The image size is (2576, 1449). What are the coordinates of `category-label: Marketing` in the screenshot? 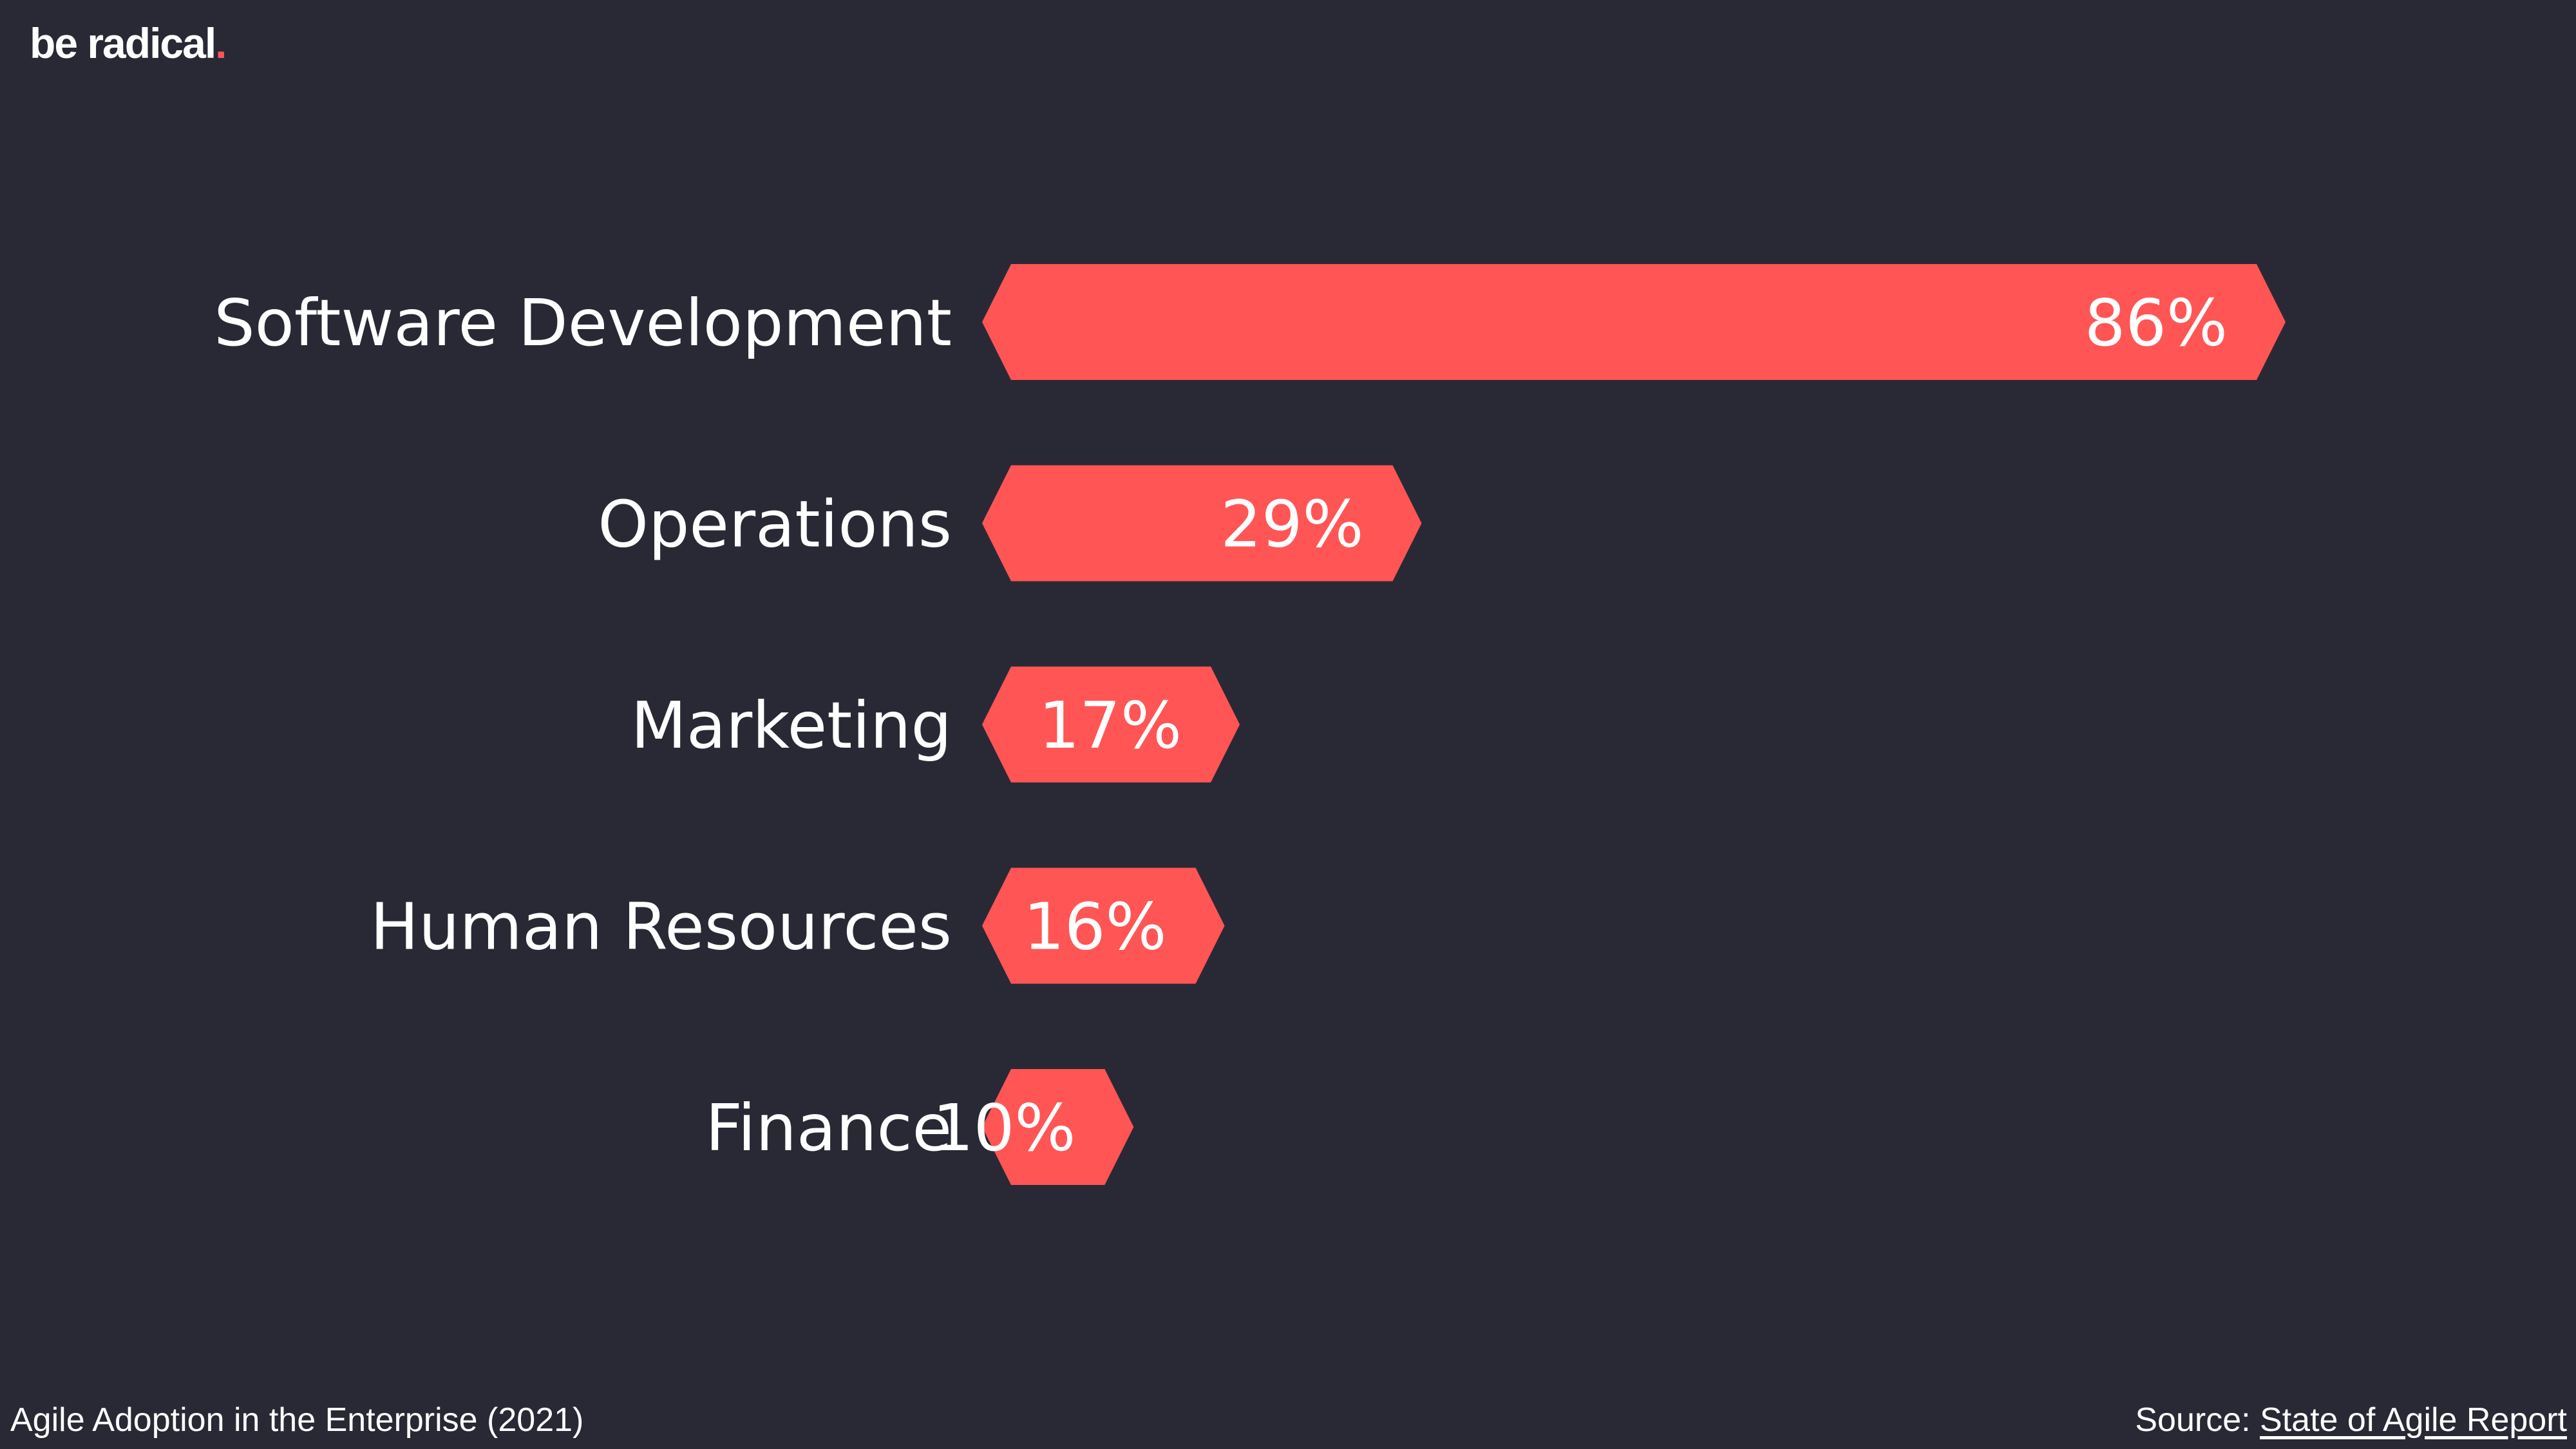 It's located at (791, 725).